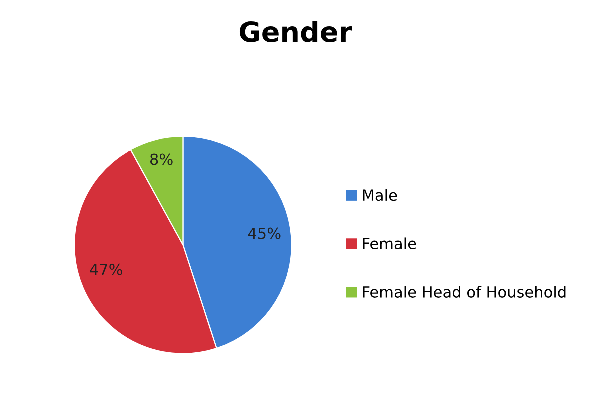  What do you see at coordinates (389, 244) in the screenshot?
I see `legend-label: Female` at bounding box center [389, 244].